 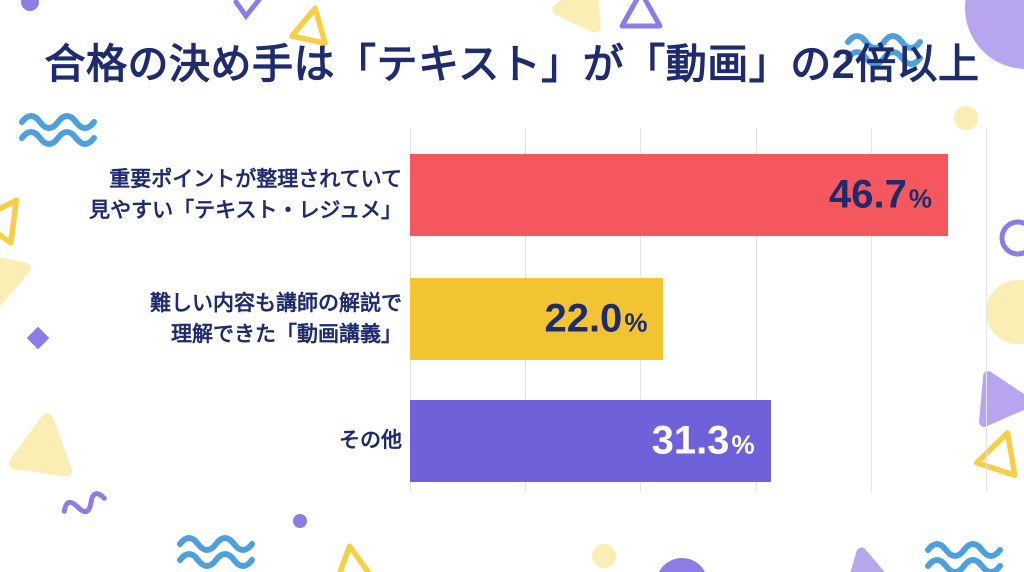 What do you see at coordinates (355, 557) in the screenshot?
I see `yellow-triangle-icon` at bounding box center [355, 557].